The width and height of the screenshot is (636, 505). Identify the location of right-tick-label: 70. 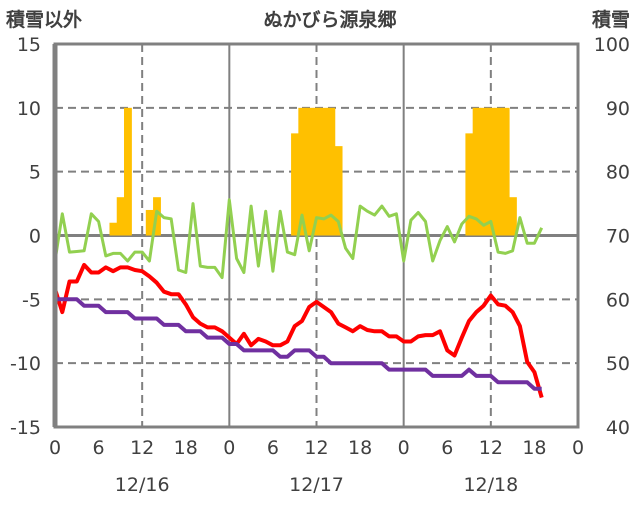
(618, 237).